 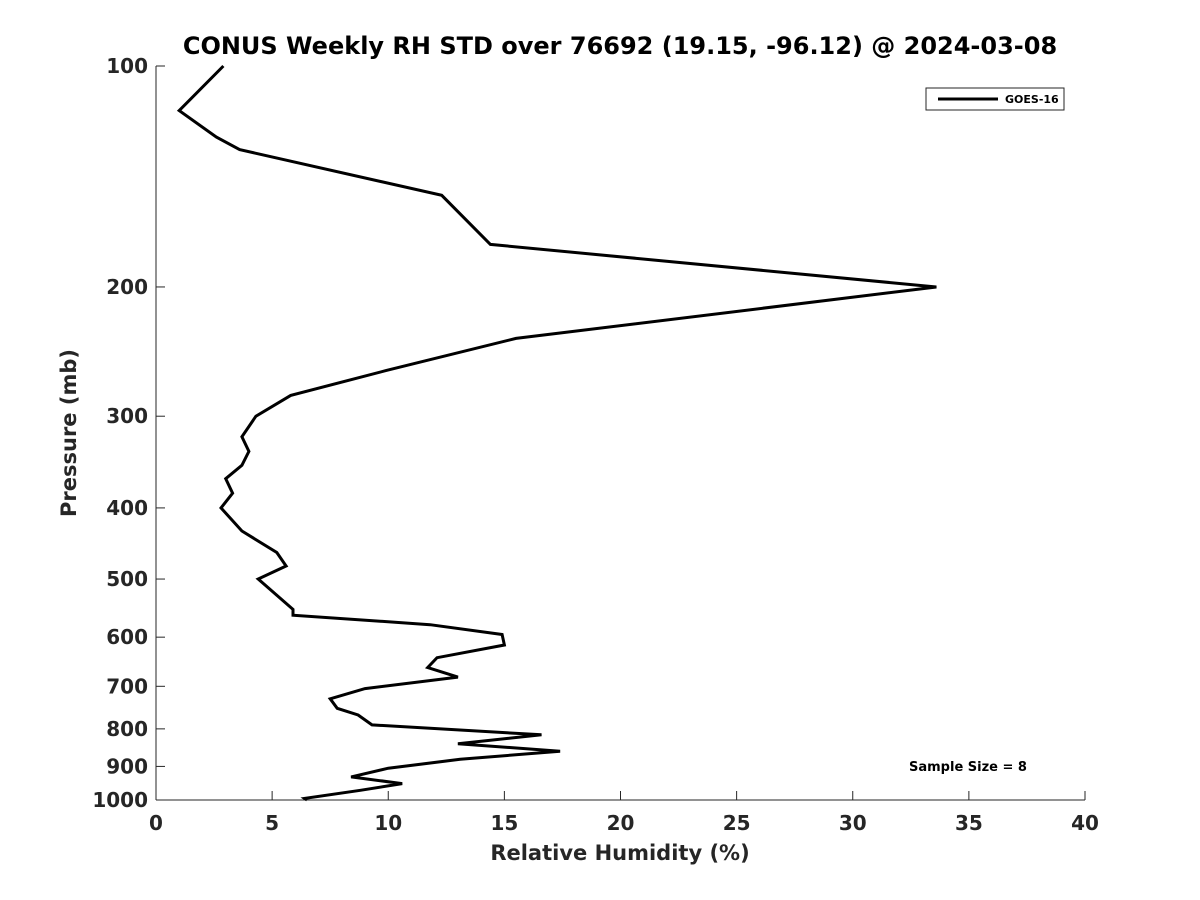 What do you see at coordinates (69, 433) in the screenshot?
I see `y-axis-label: Pressure (mb)` at bounding box center [69, 433].